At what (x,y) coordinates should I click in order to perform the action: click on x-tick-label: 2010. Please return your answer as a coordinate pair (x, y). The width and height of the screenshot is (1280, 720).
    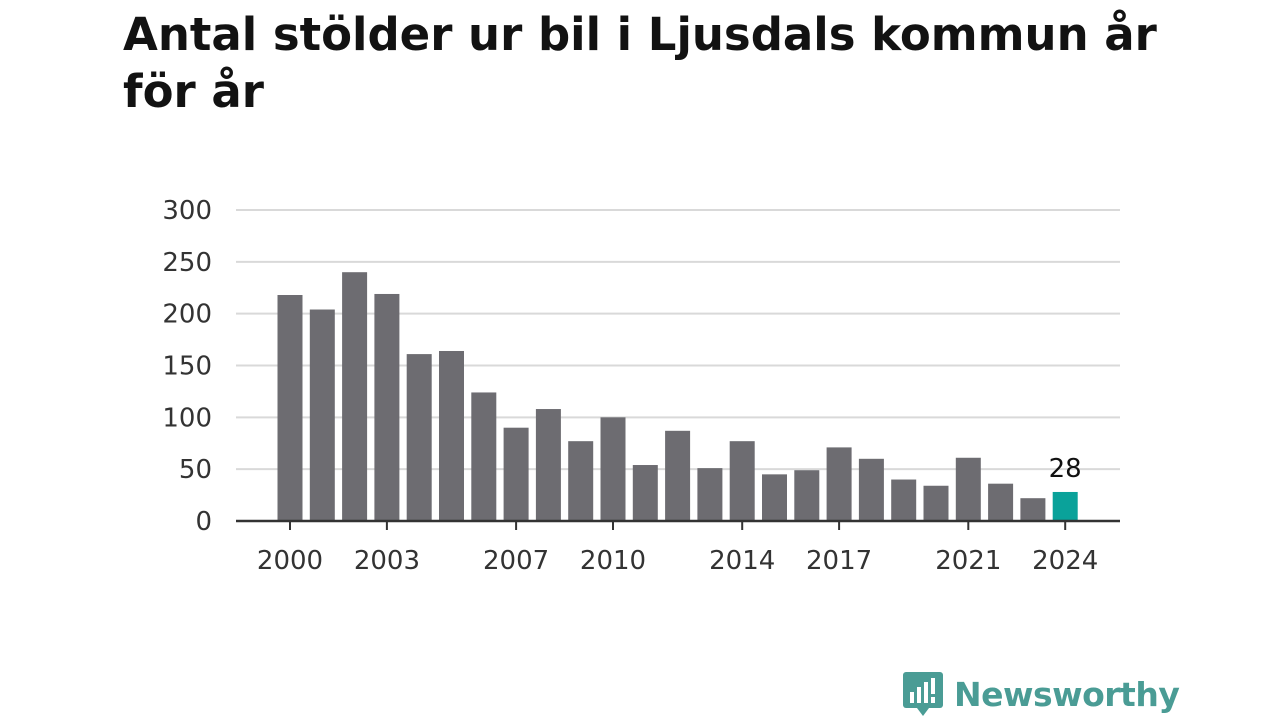
    Looking at the image, I should click on (613, 561).